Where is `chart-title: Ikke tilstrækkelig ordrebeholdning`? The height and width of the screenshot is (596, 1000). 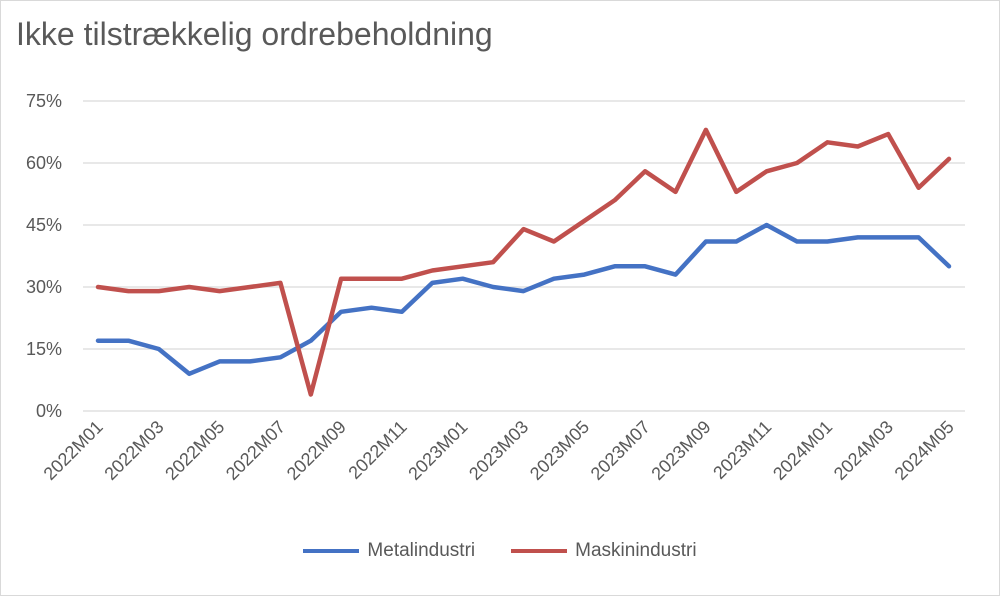 chart-title: Ikke tilstrækkelig ordrebeholdning is located at coordinates (254, 34).